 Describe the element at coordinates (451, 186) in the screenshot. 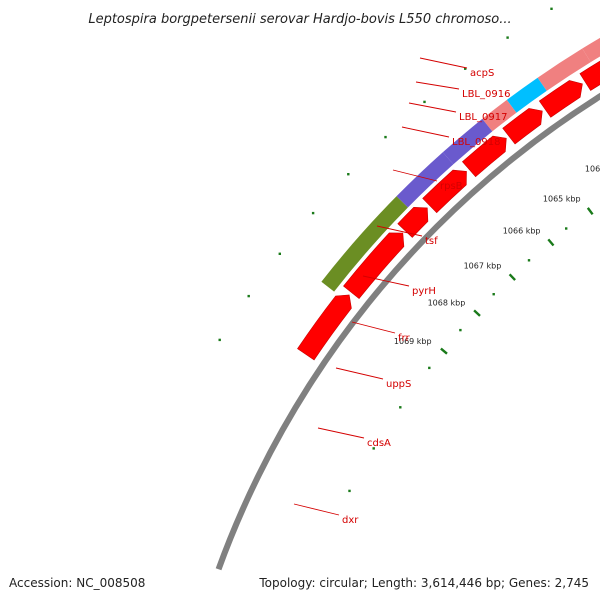

I see `gene-label-rpsb: rpsB` at that location.